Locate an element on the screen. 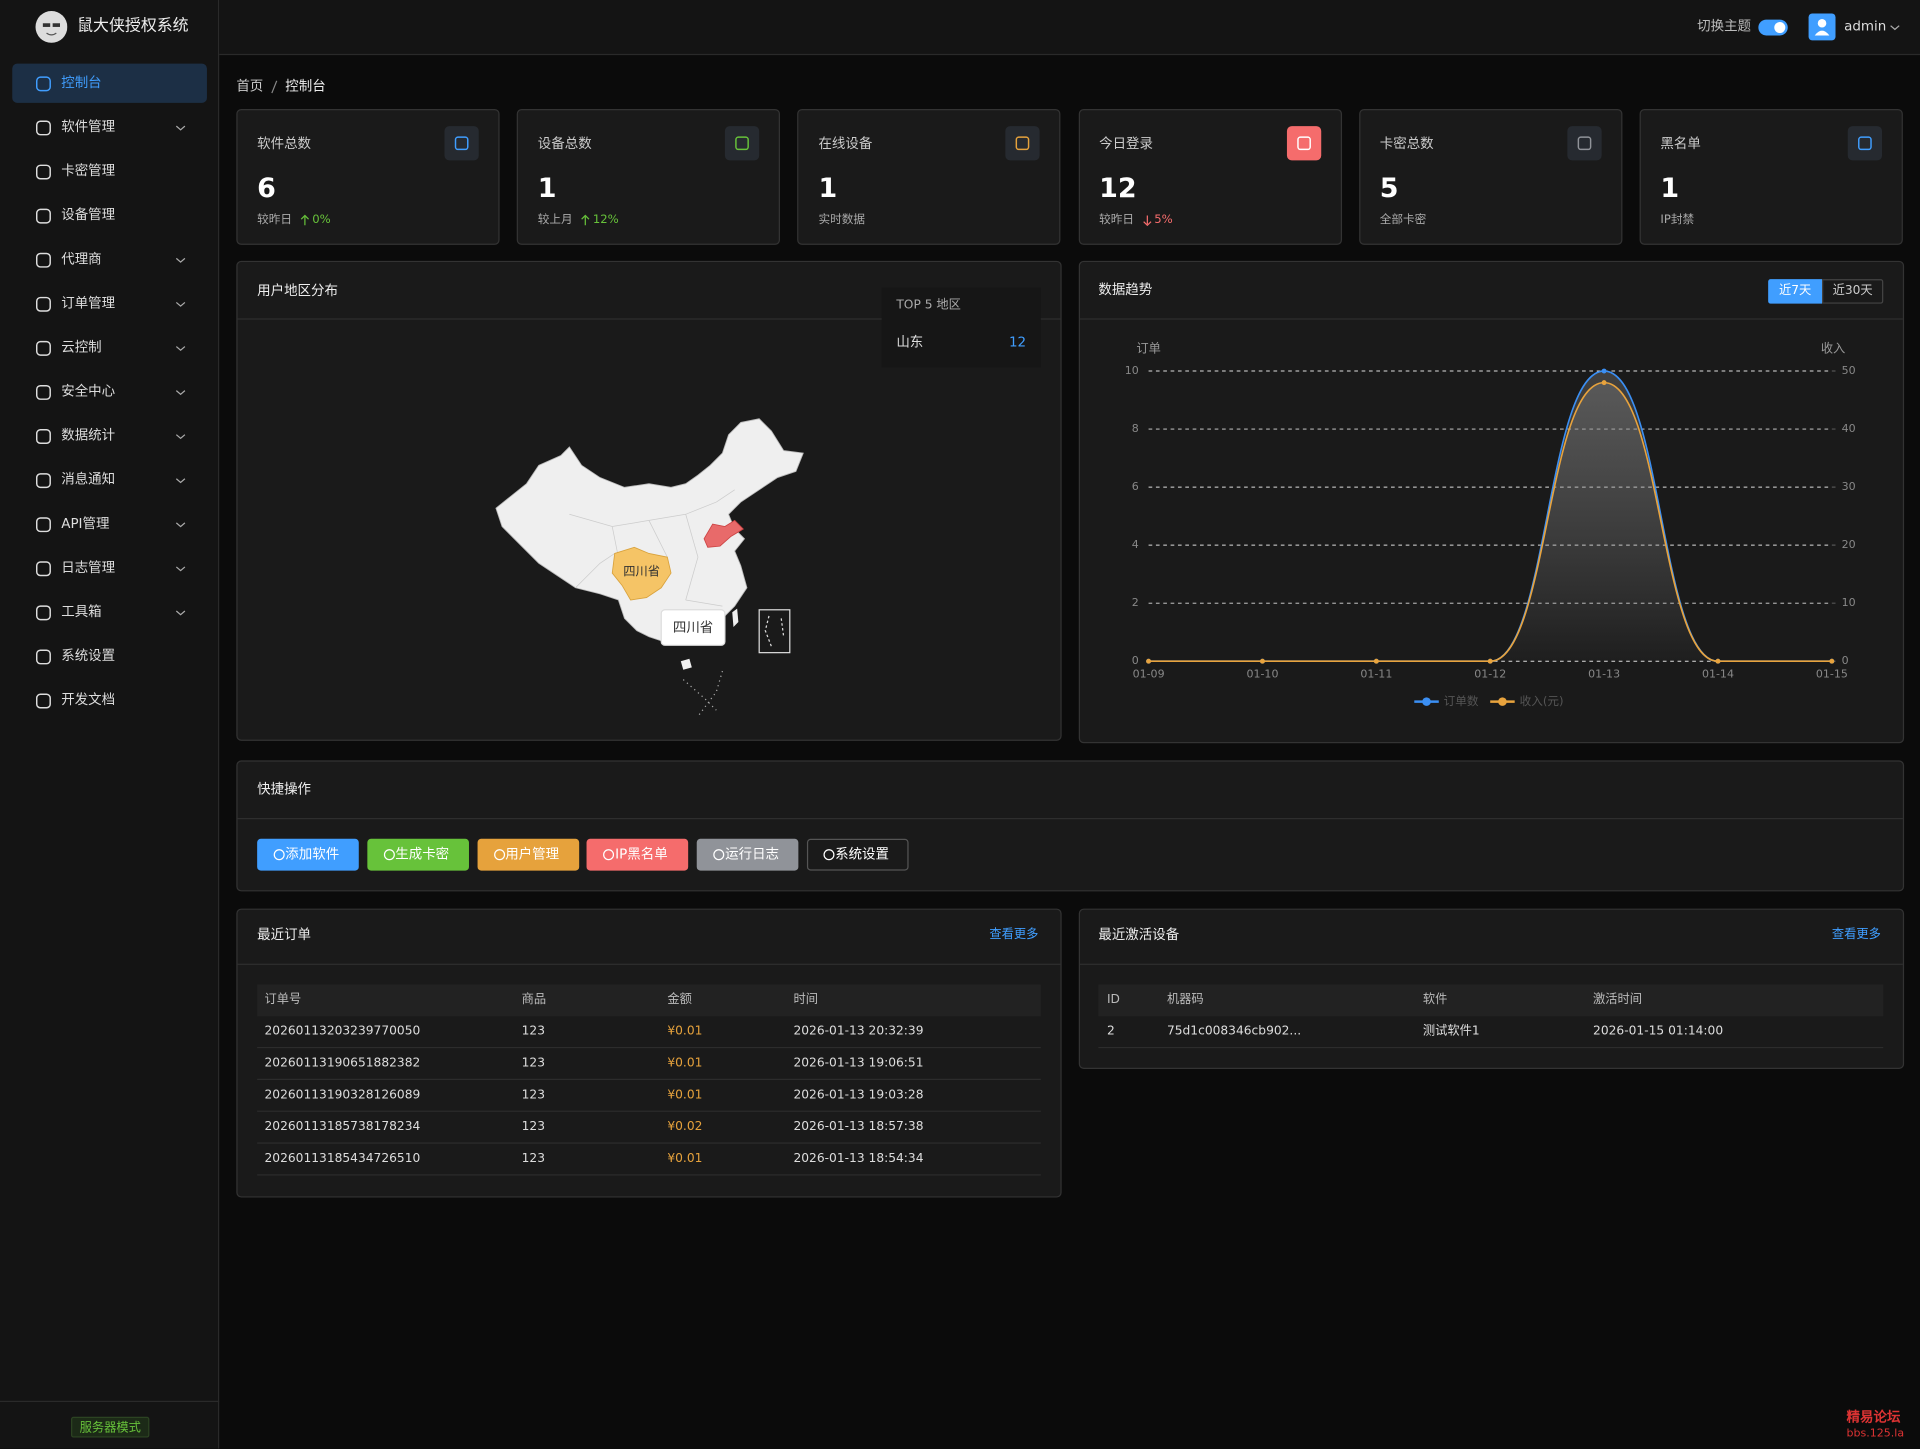  quick-button-label: IP黑名单 is located at coordinates (641, 854).